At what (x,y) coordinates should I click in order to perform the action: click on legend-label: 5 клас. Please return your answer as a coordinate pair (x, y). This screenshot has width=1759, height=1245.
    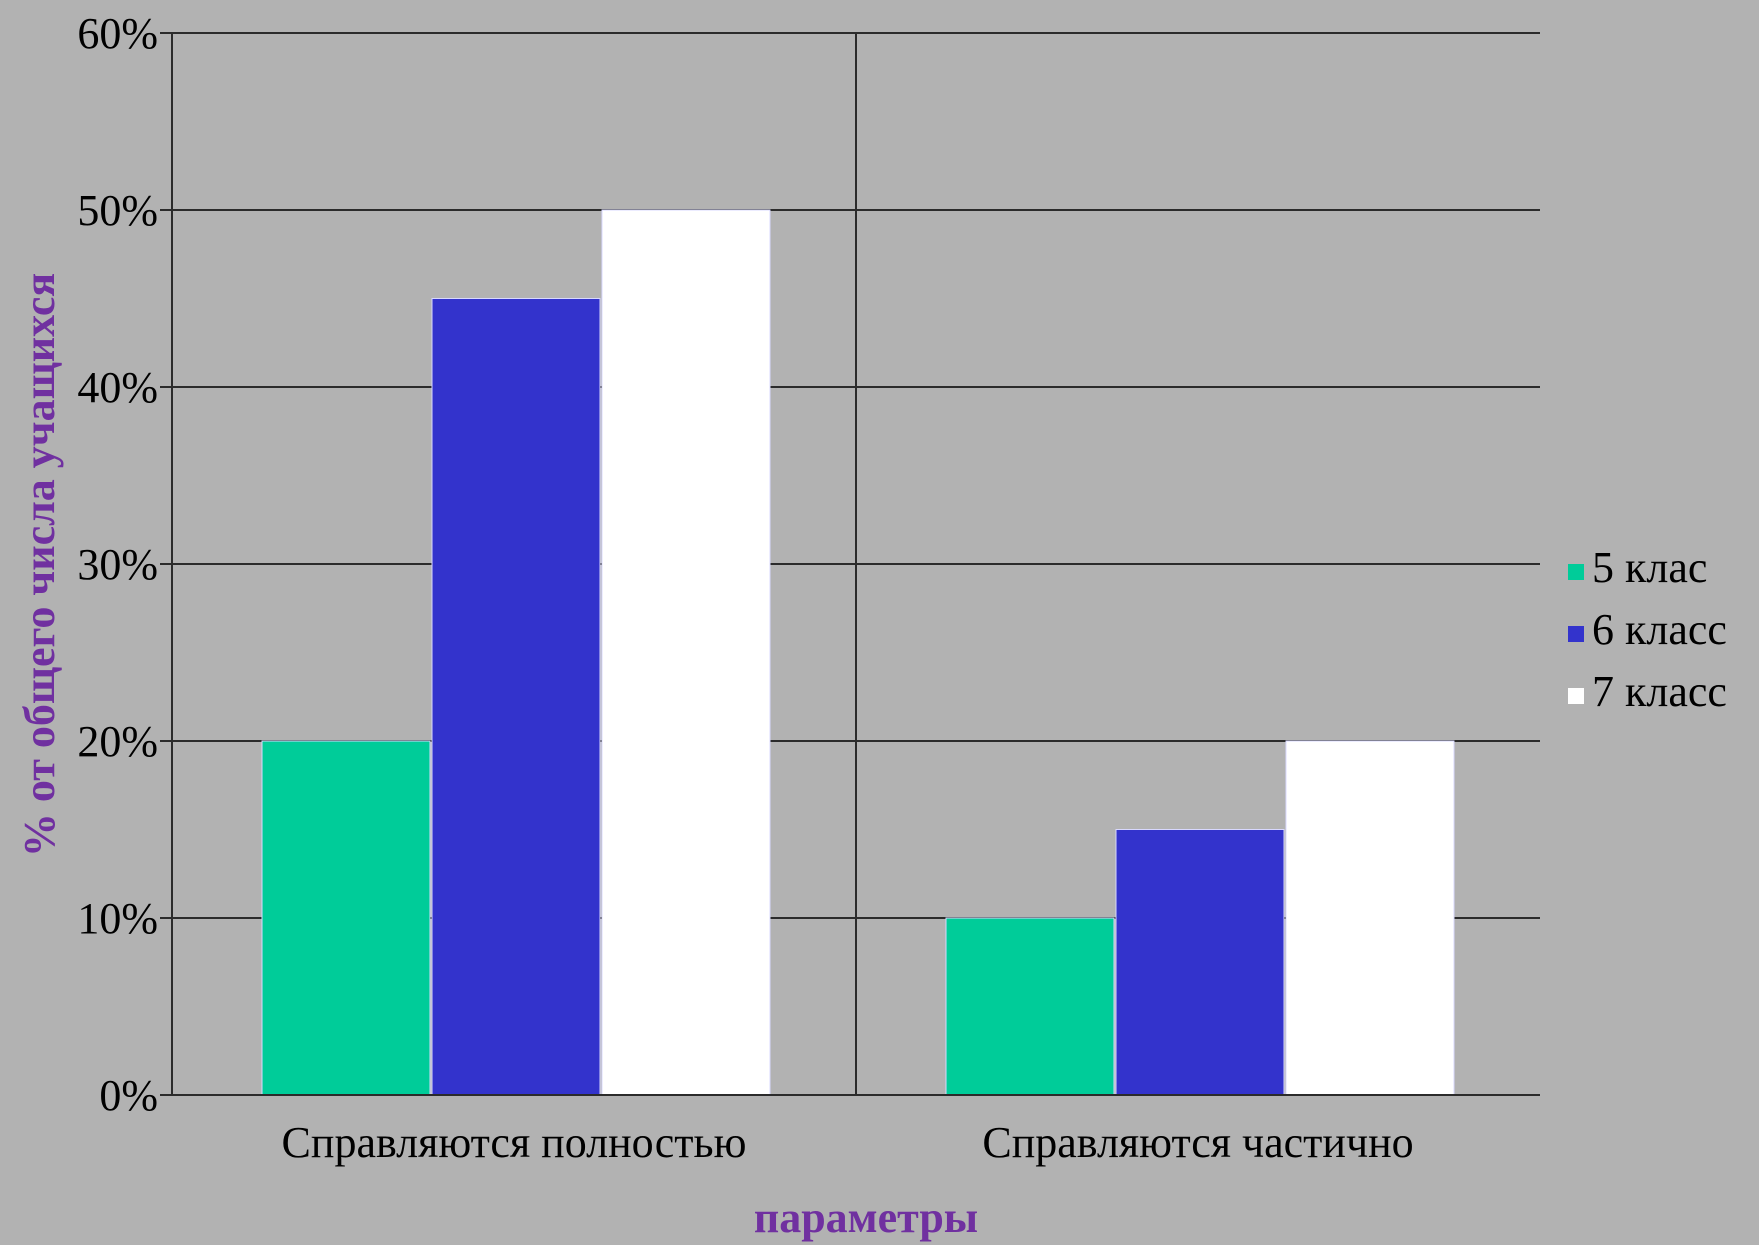
    Looking at the image, I should click on (1649, 567).